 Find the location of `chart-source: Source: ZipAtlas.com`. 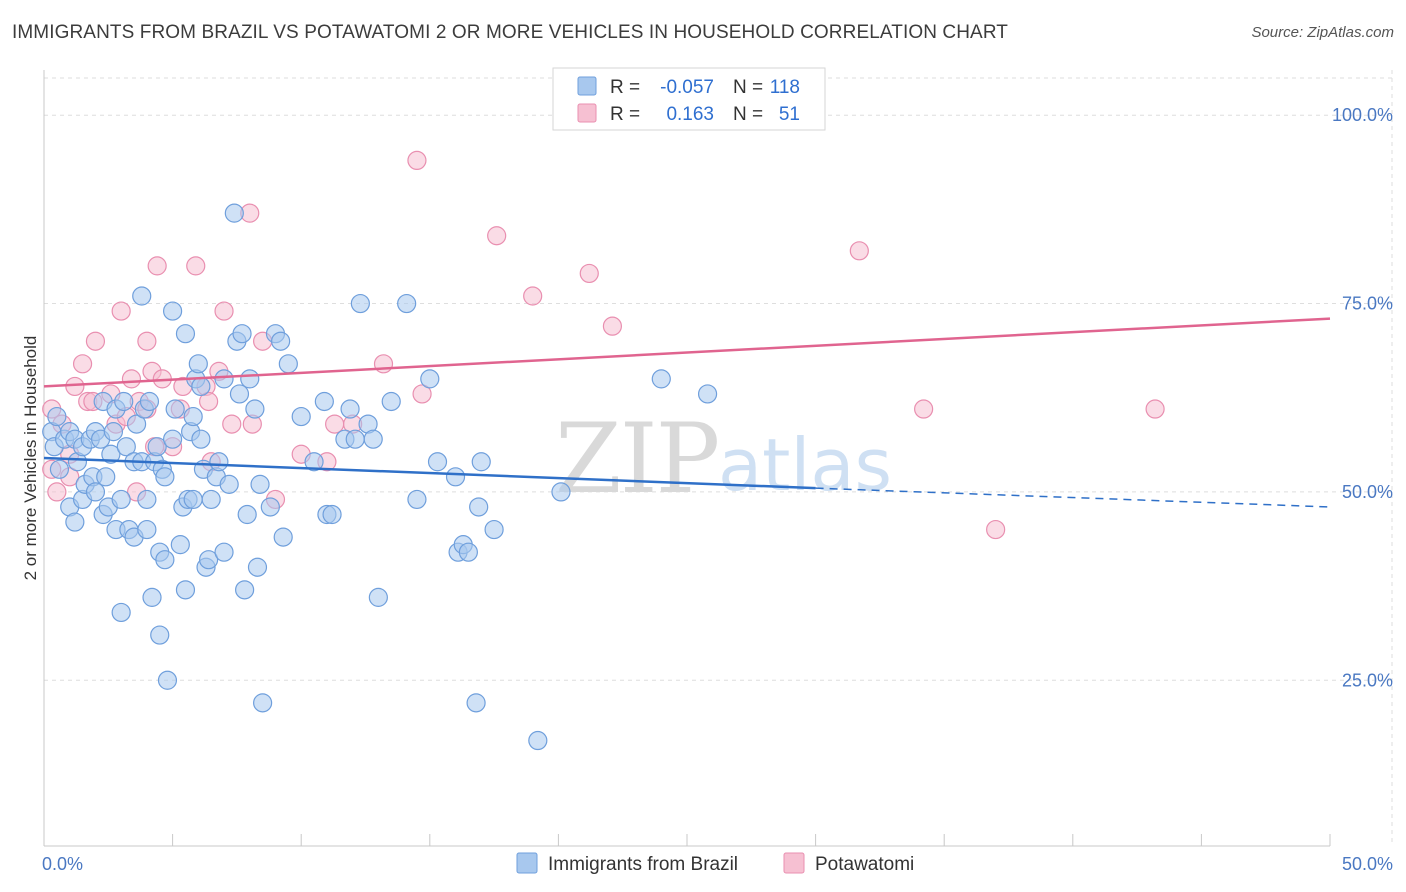

chart-source: Source: ZipAtlas.com is located at coordinates (1322, 32).